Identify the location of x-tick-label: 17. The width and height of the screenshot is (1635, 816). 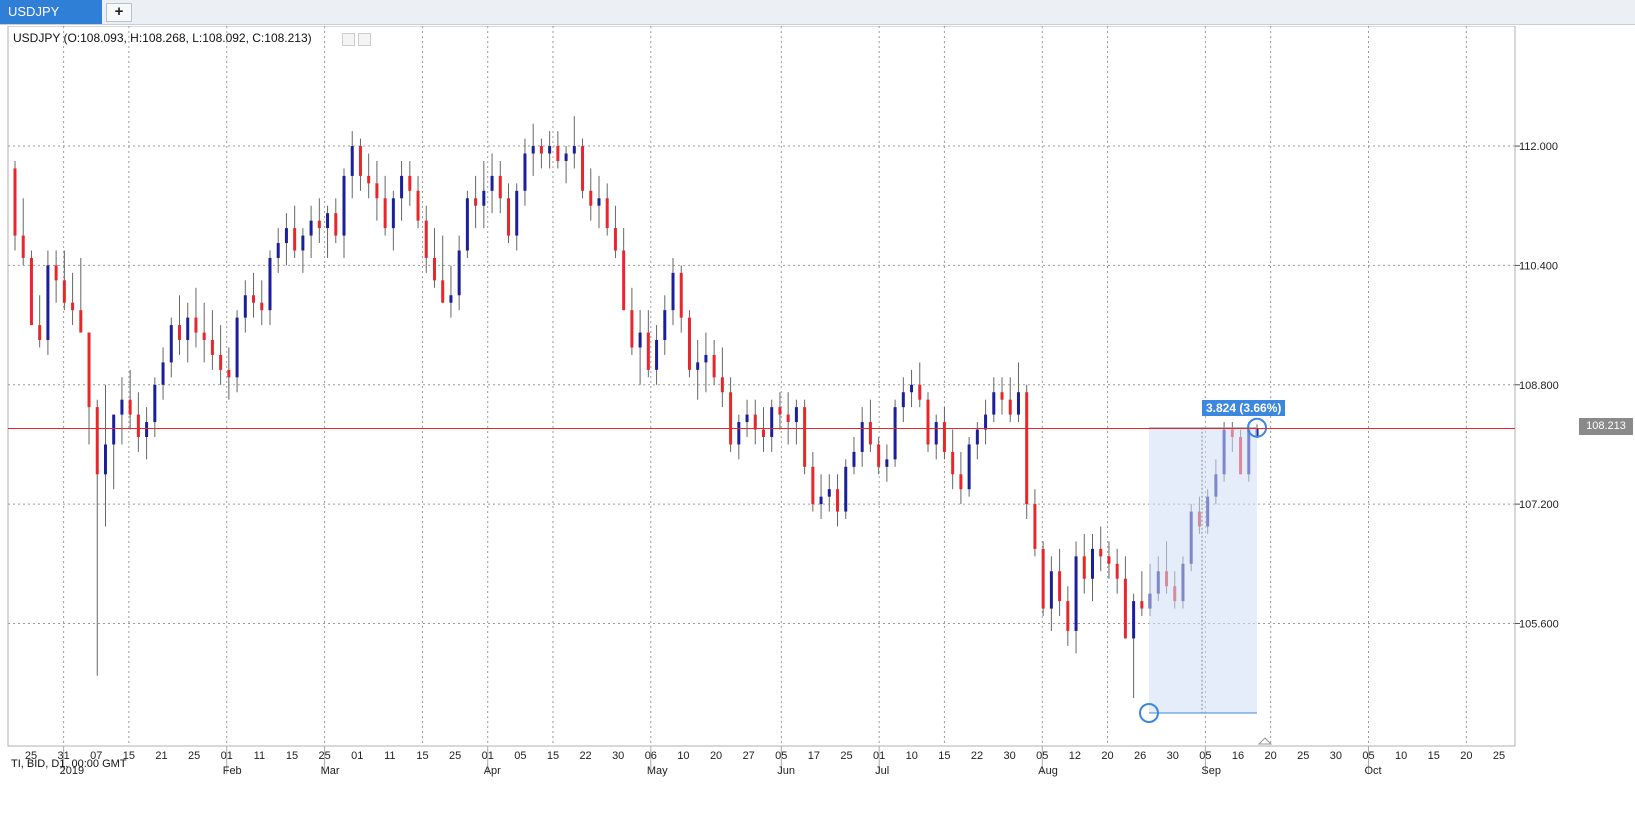
(814, 756).